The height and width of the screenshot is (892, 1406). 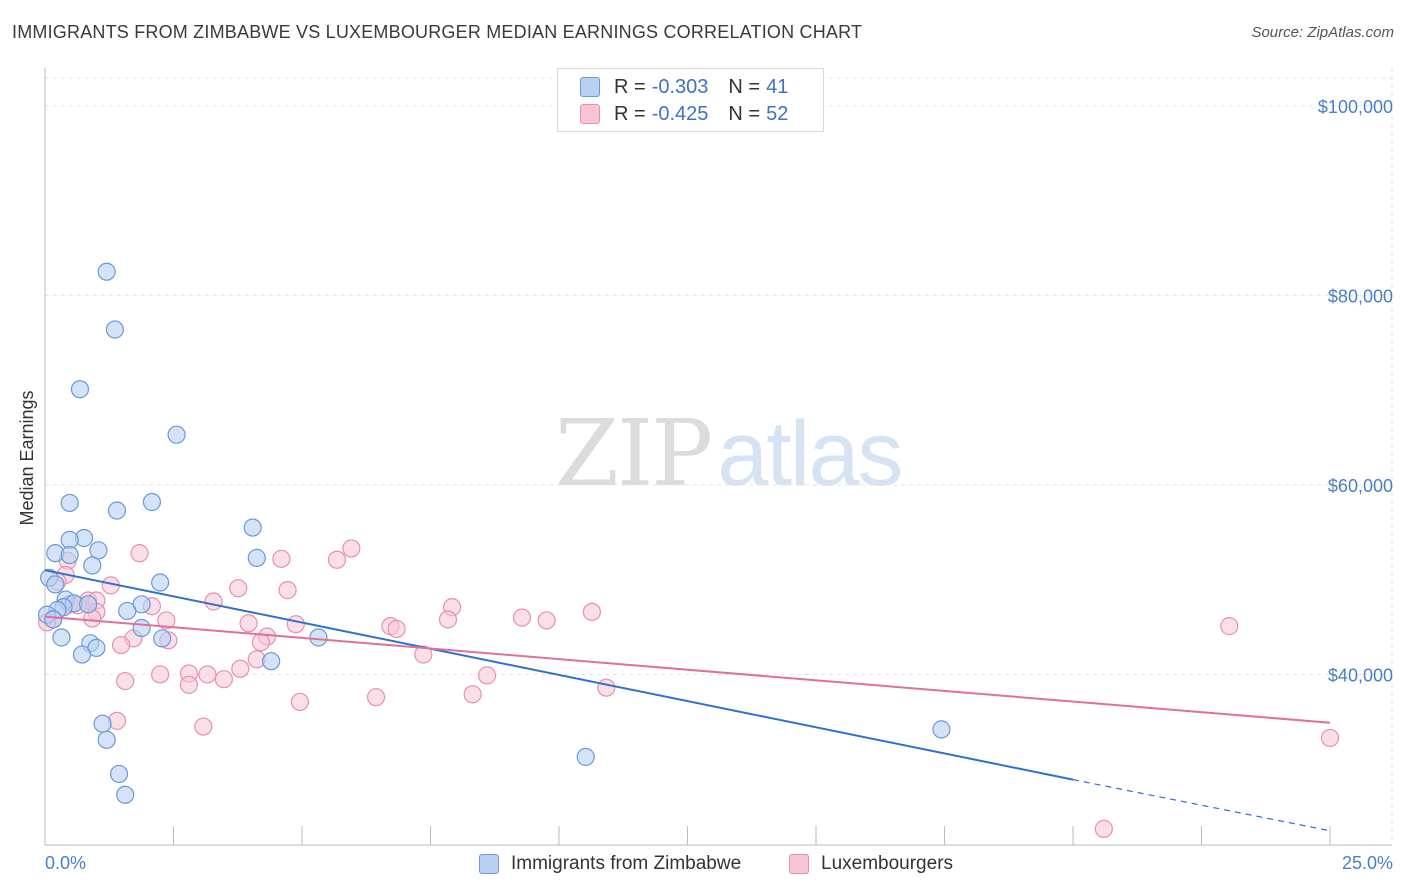 I want to click on legend-row-luxembourgers: R = -0.425 N = 52, so click(x=684, y=114).